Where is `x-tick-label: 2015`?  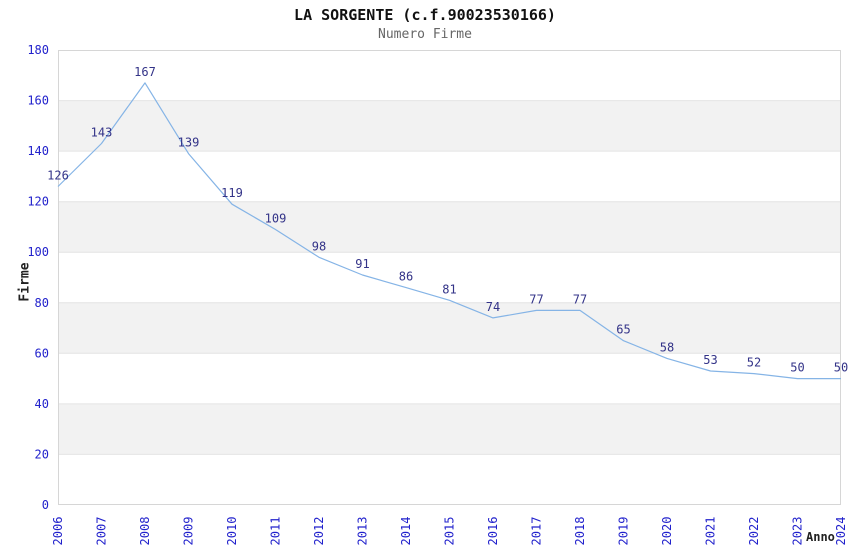 x-tick-label: 2015 is located at coordinates (450, 531).